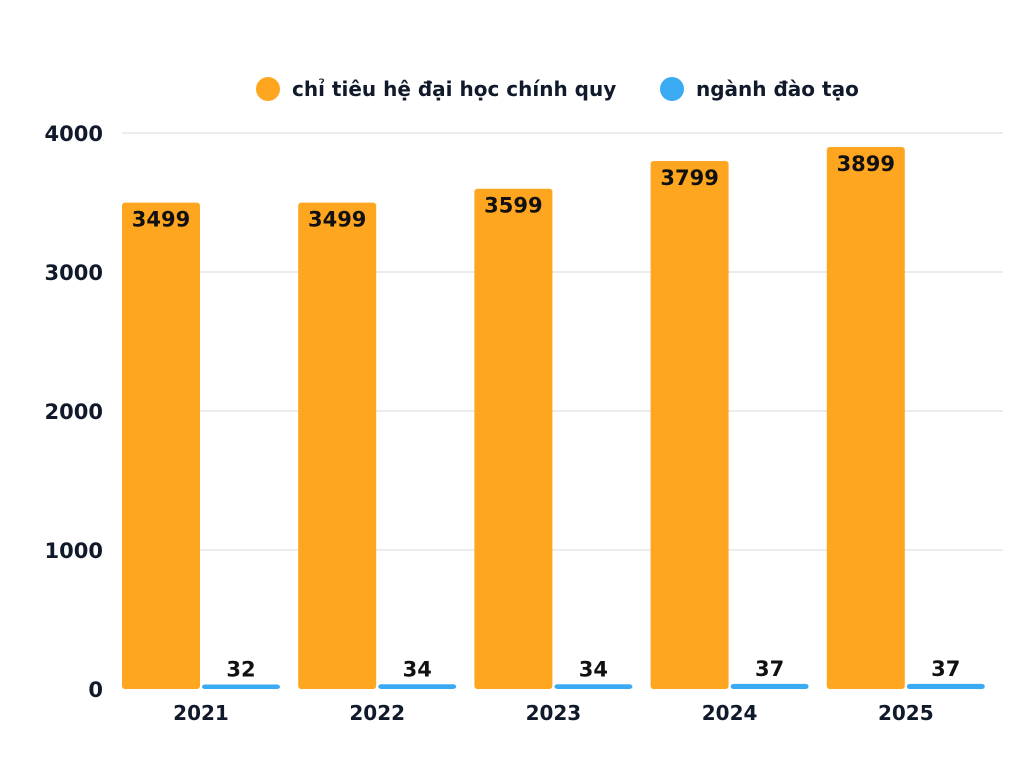  Describe the element at coordinates (161, 445) in the screenshot. I see `bar-chi-tieu-2021` at that location.